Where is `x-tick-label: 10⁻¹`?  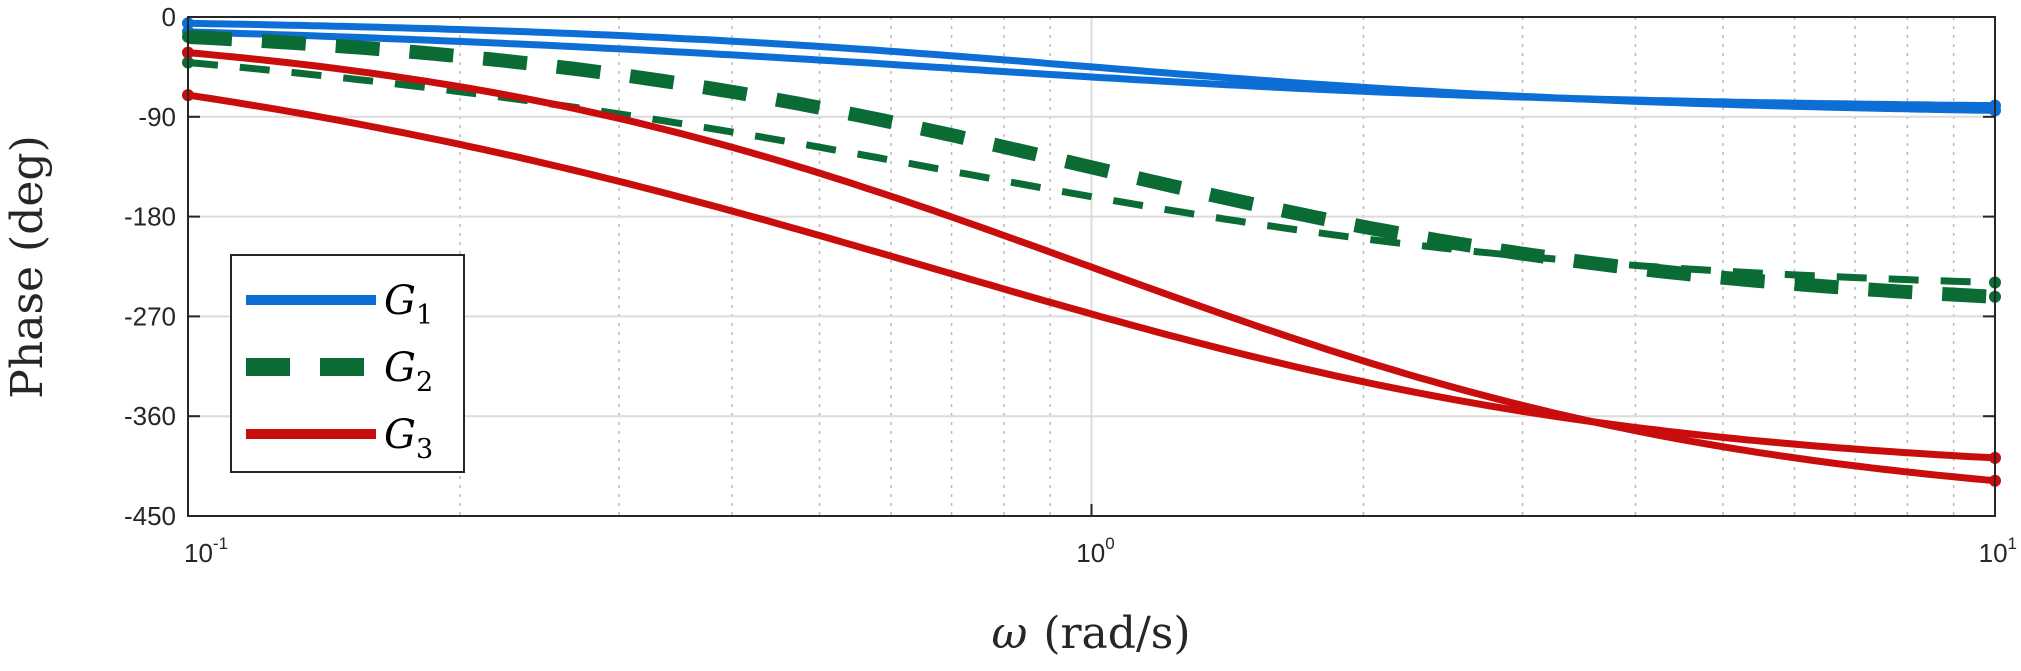
x-tick-label: 10⁻¹ is located at coordinates (206, 551).